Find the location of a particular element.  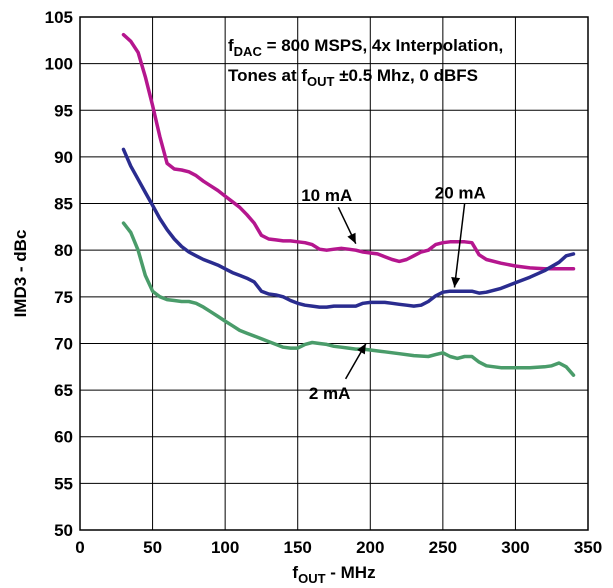

x-tick-label-200: 200 is located at coordinates (370, 547).